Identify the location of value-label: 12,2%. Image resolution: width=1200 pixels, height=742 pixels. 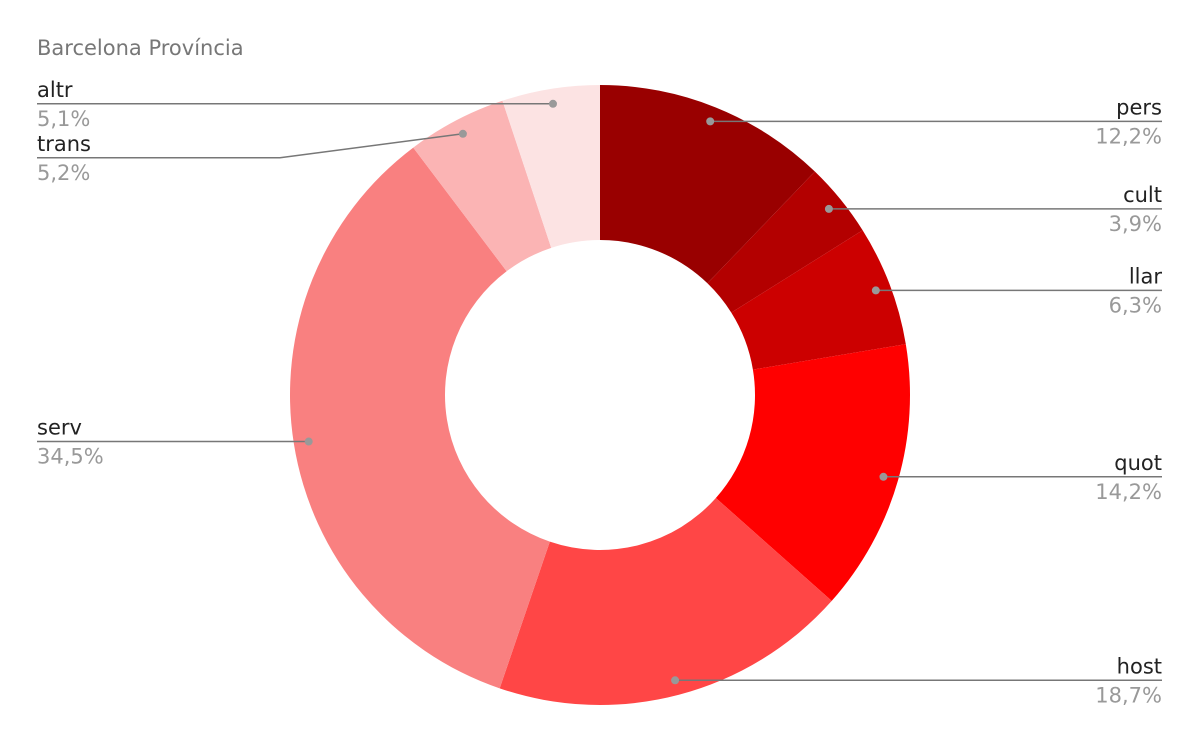
(1128, 136).